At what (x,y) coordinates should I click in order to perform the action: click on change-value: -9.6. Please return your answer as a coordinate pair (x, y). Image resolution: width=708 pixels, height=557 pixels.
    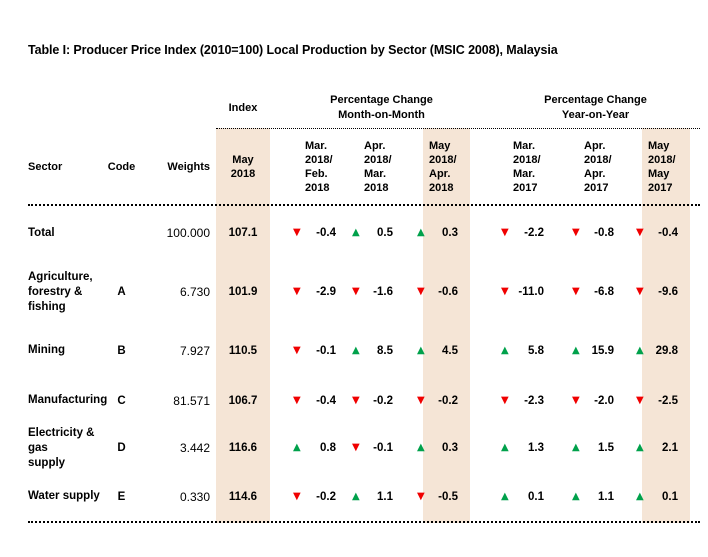
    Looking at the image, I should click on (668, 292).